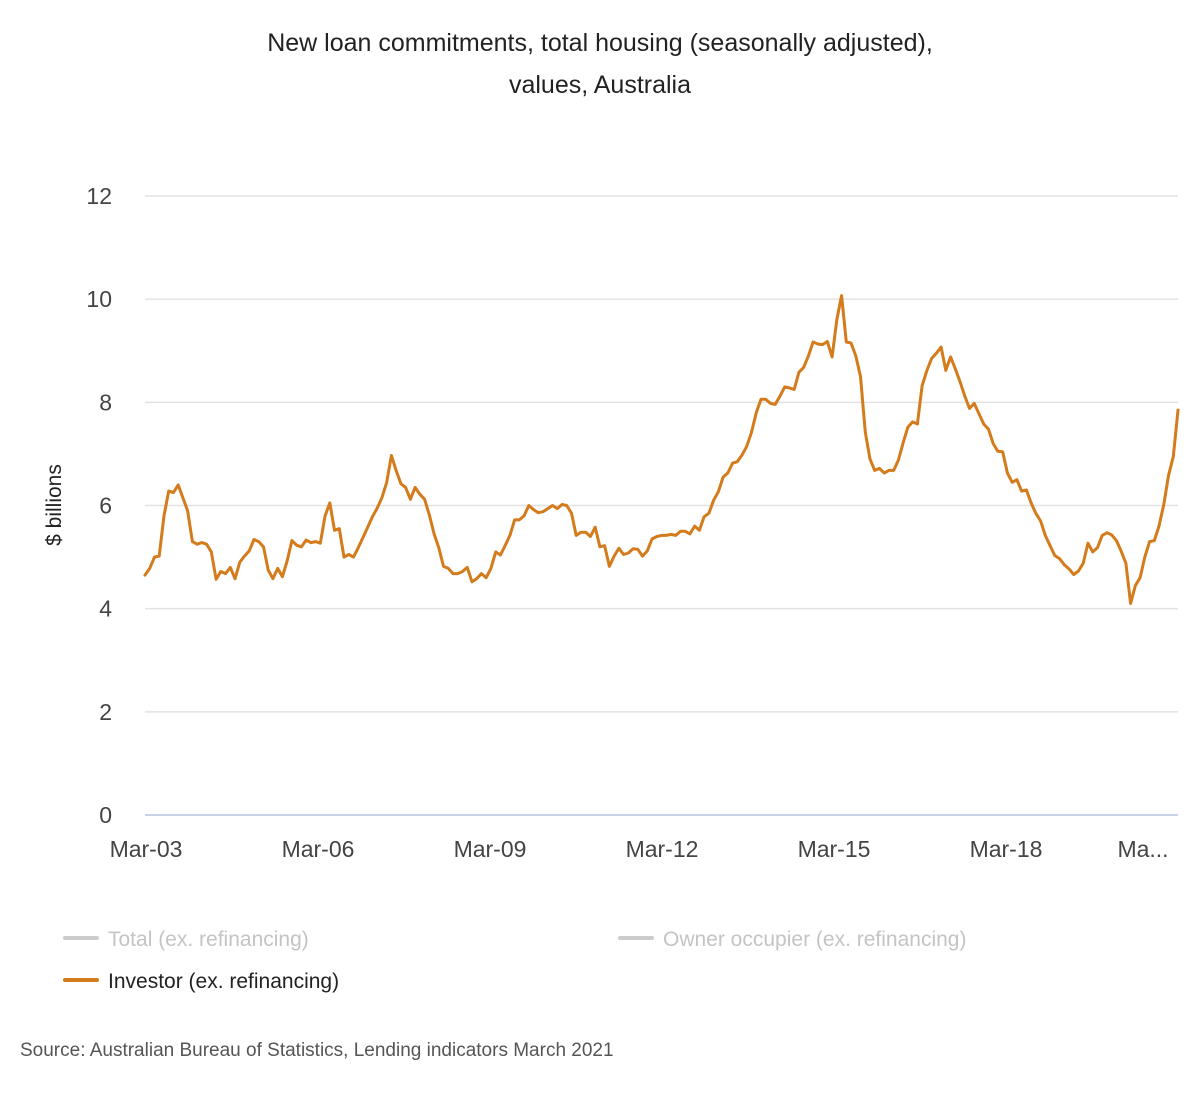  I want to click on x-tick-label: Mar-12, so click(662, 849).